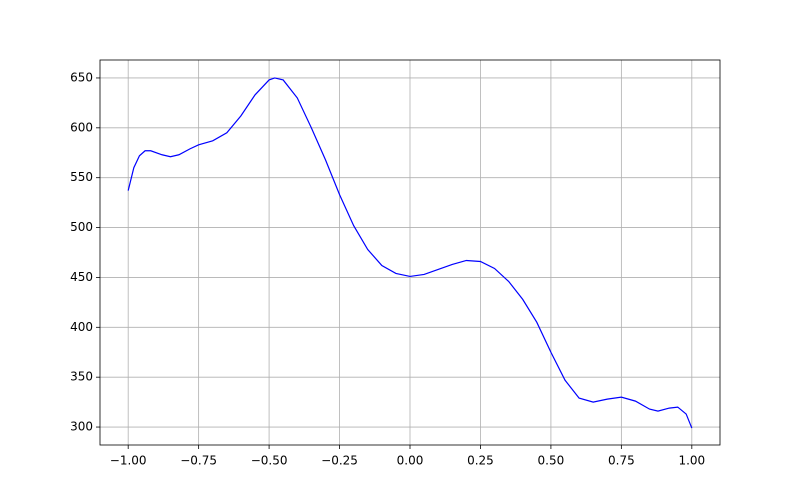 Image resolution: width=800 pixels, height=504 pixels. I want to click on x-tick-label: −0.25, so click(339, 461).